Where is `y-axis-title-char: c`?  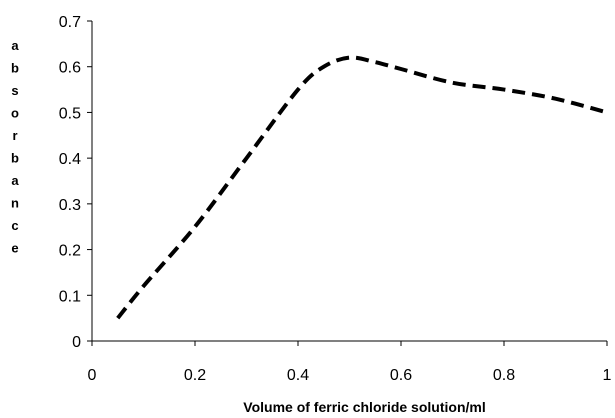 y-axis-title-char: c is located at coordinates (14, 225).